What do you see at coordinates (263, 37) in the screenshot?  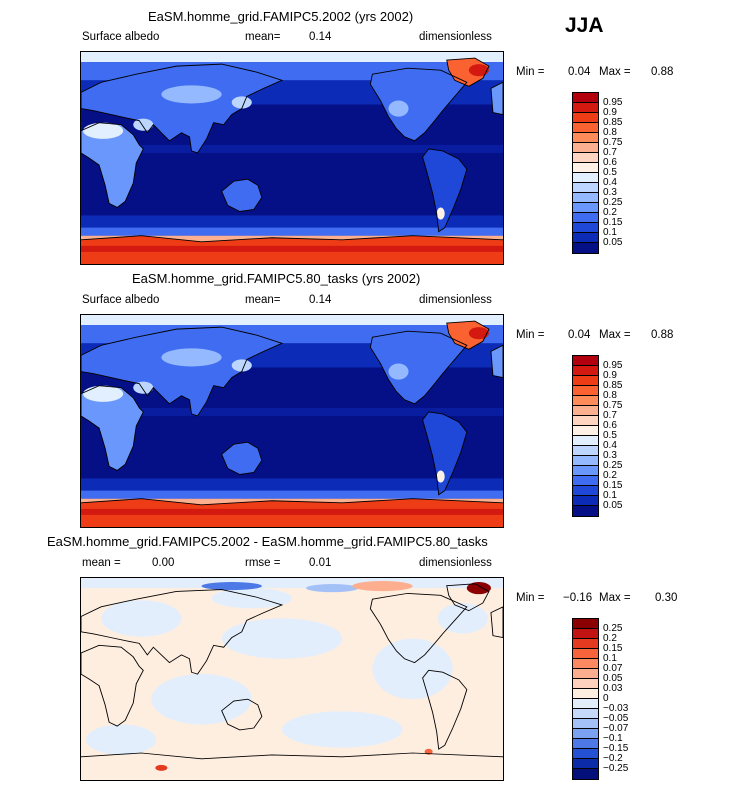 I see `panel-1-mean-label: mean=` at bounding box center [263, 37].